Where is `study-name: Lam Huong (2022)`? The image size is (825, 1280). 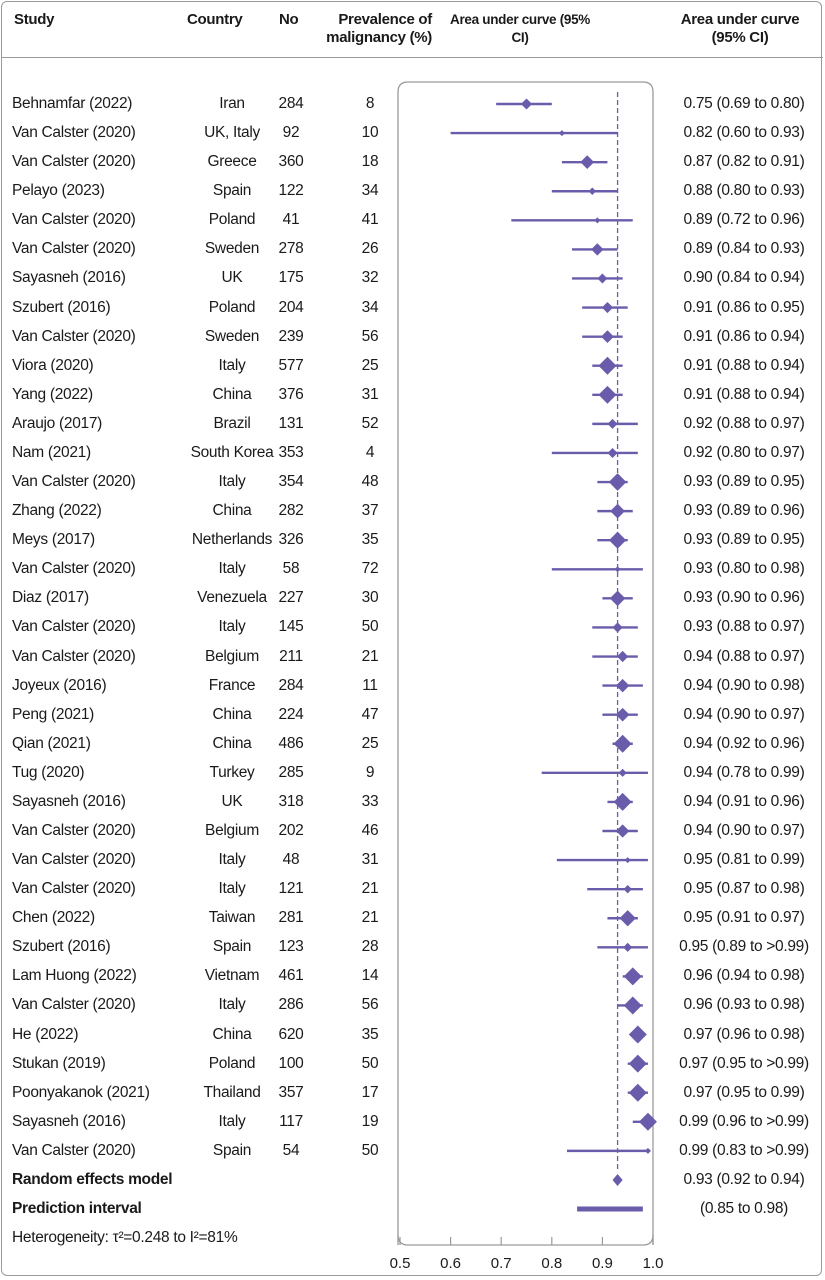
study-name: Lam Huong (2022) is located at coordinates (74, 976).